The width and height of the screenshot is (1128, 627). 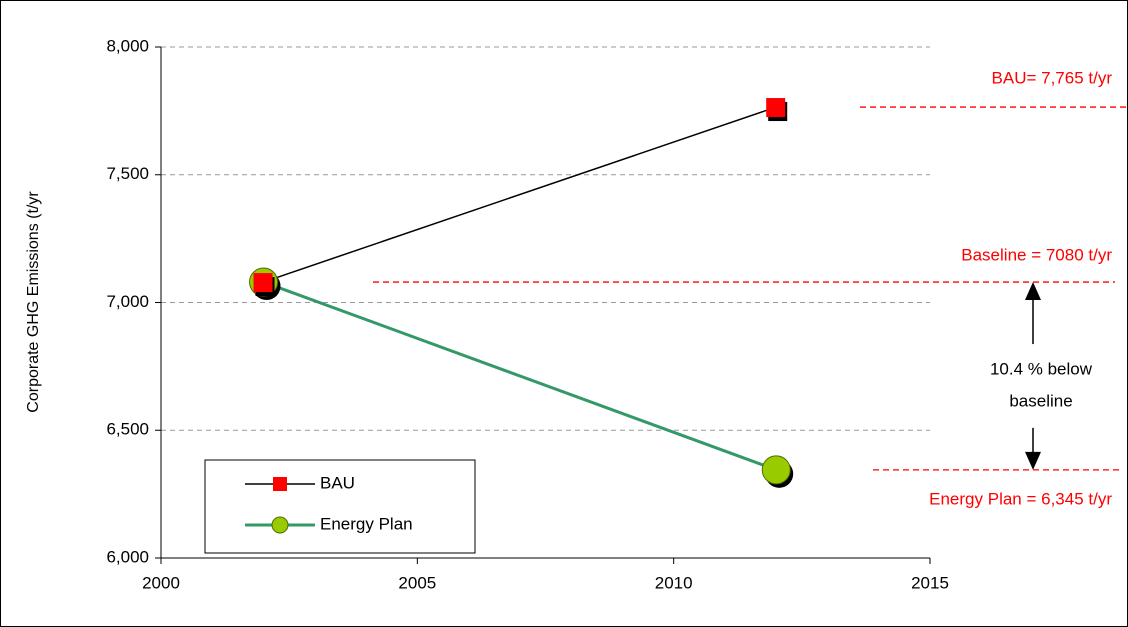 I want to click on x-tick-label: 2000, so click(x=161, y=582).